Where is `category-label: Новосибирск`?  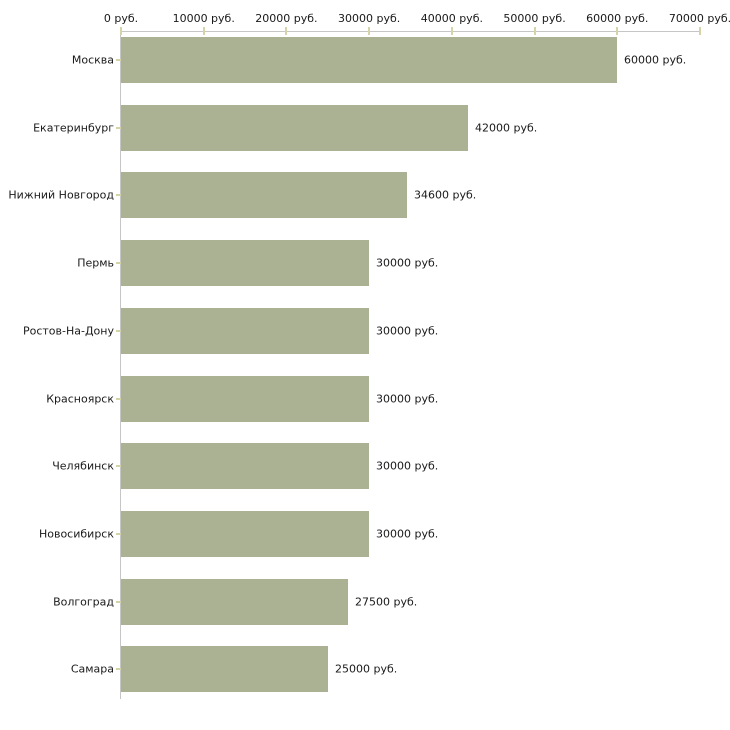 category-label: Новосибирск is located at coordinates (76, 534).